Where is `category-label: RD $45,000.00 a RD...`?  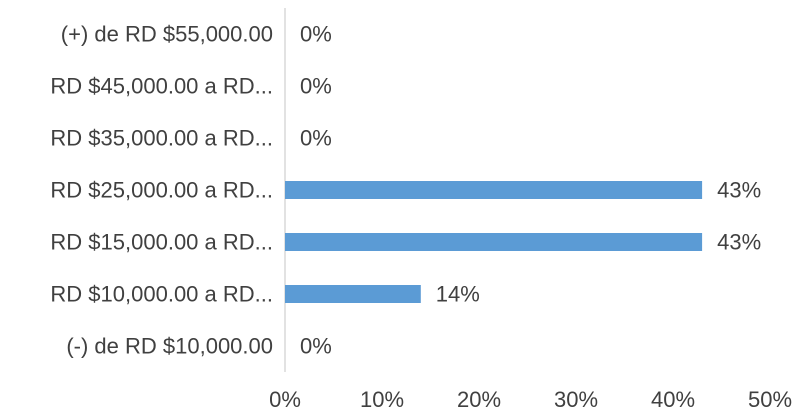 category-label: RD $45,000.00 a RD... is located at coordinates (161, 86).